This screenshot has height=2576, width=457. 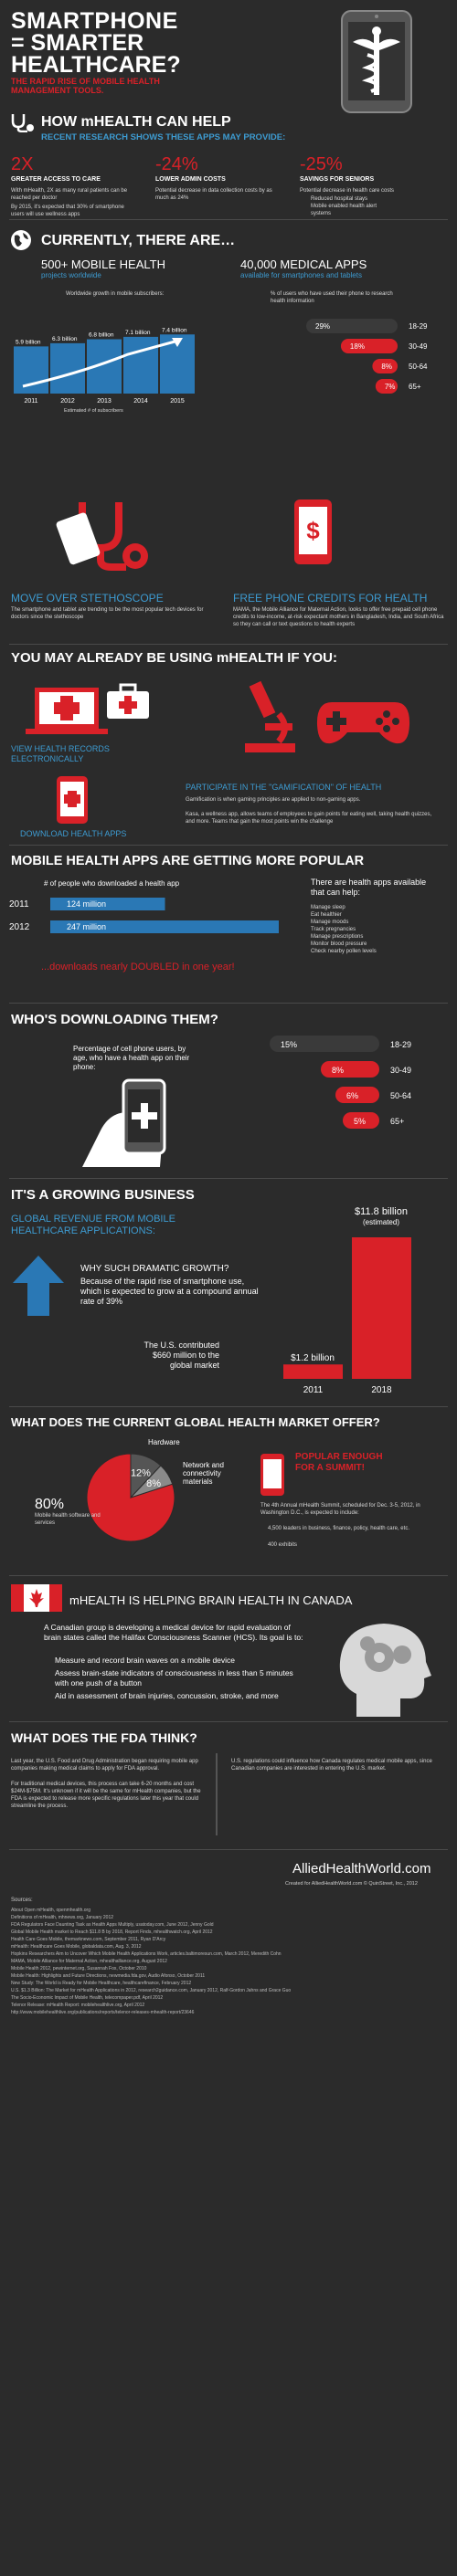 I want to click on data-label: 8%, so click(x=338, y=1070).